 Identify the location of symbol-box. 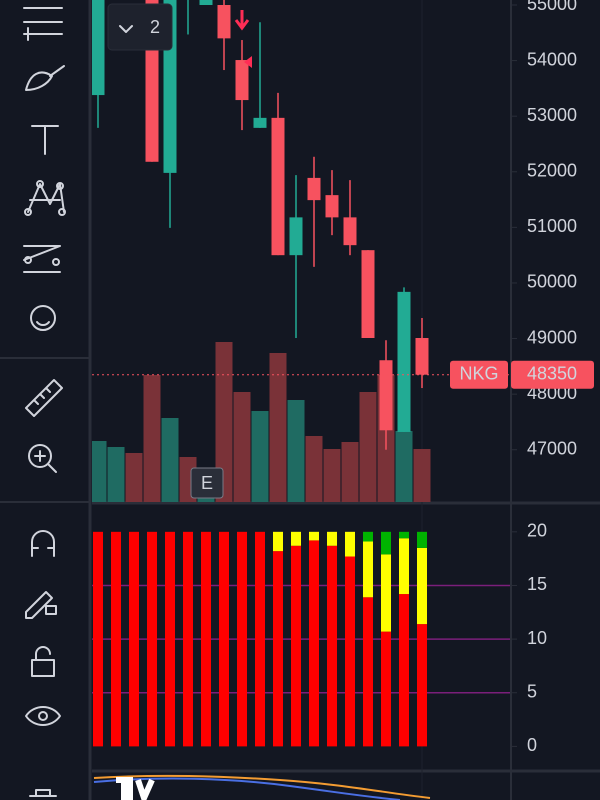
(479, 374).